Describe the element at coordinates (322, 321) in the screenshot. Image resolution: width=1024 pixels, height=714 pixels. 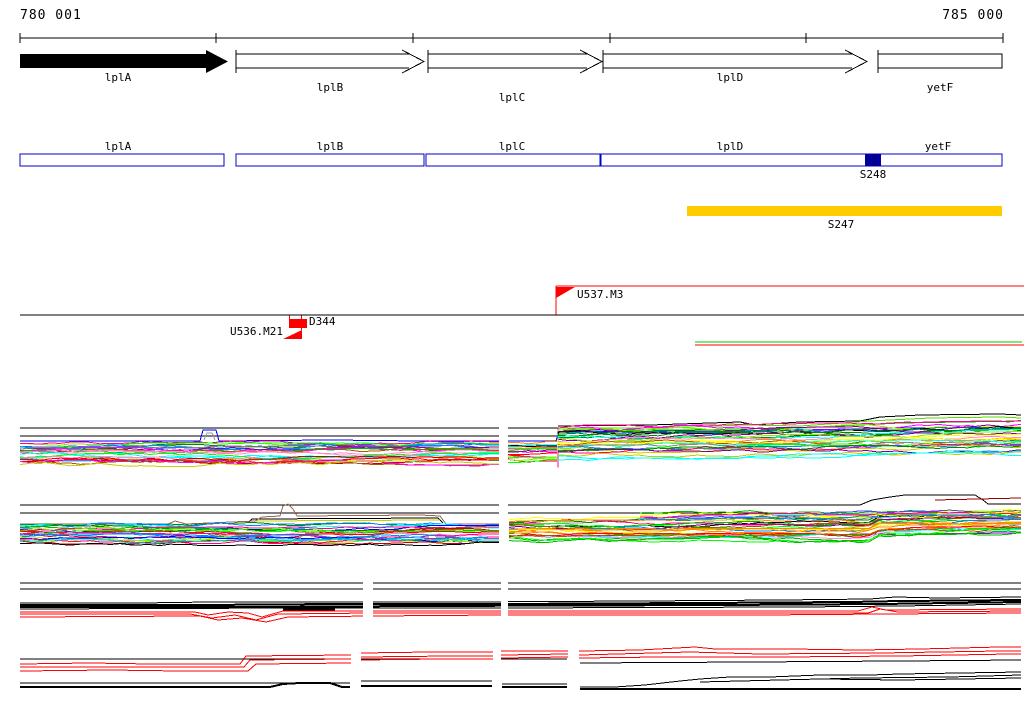
I see `marker-label-D344: D344` at that location.